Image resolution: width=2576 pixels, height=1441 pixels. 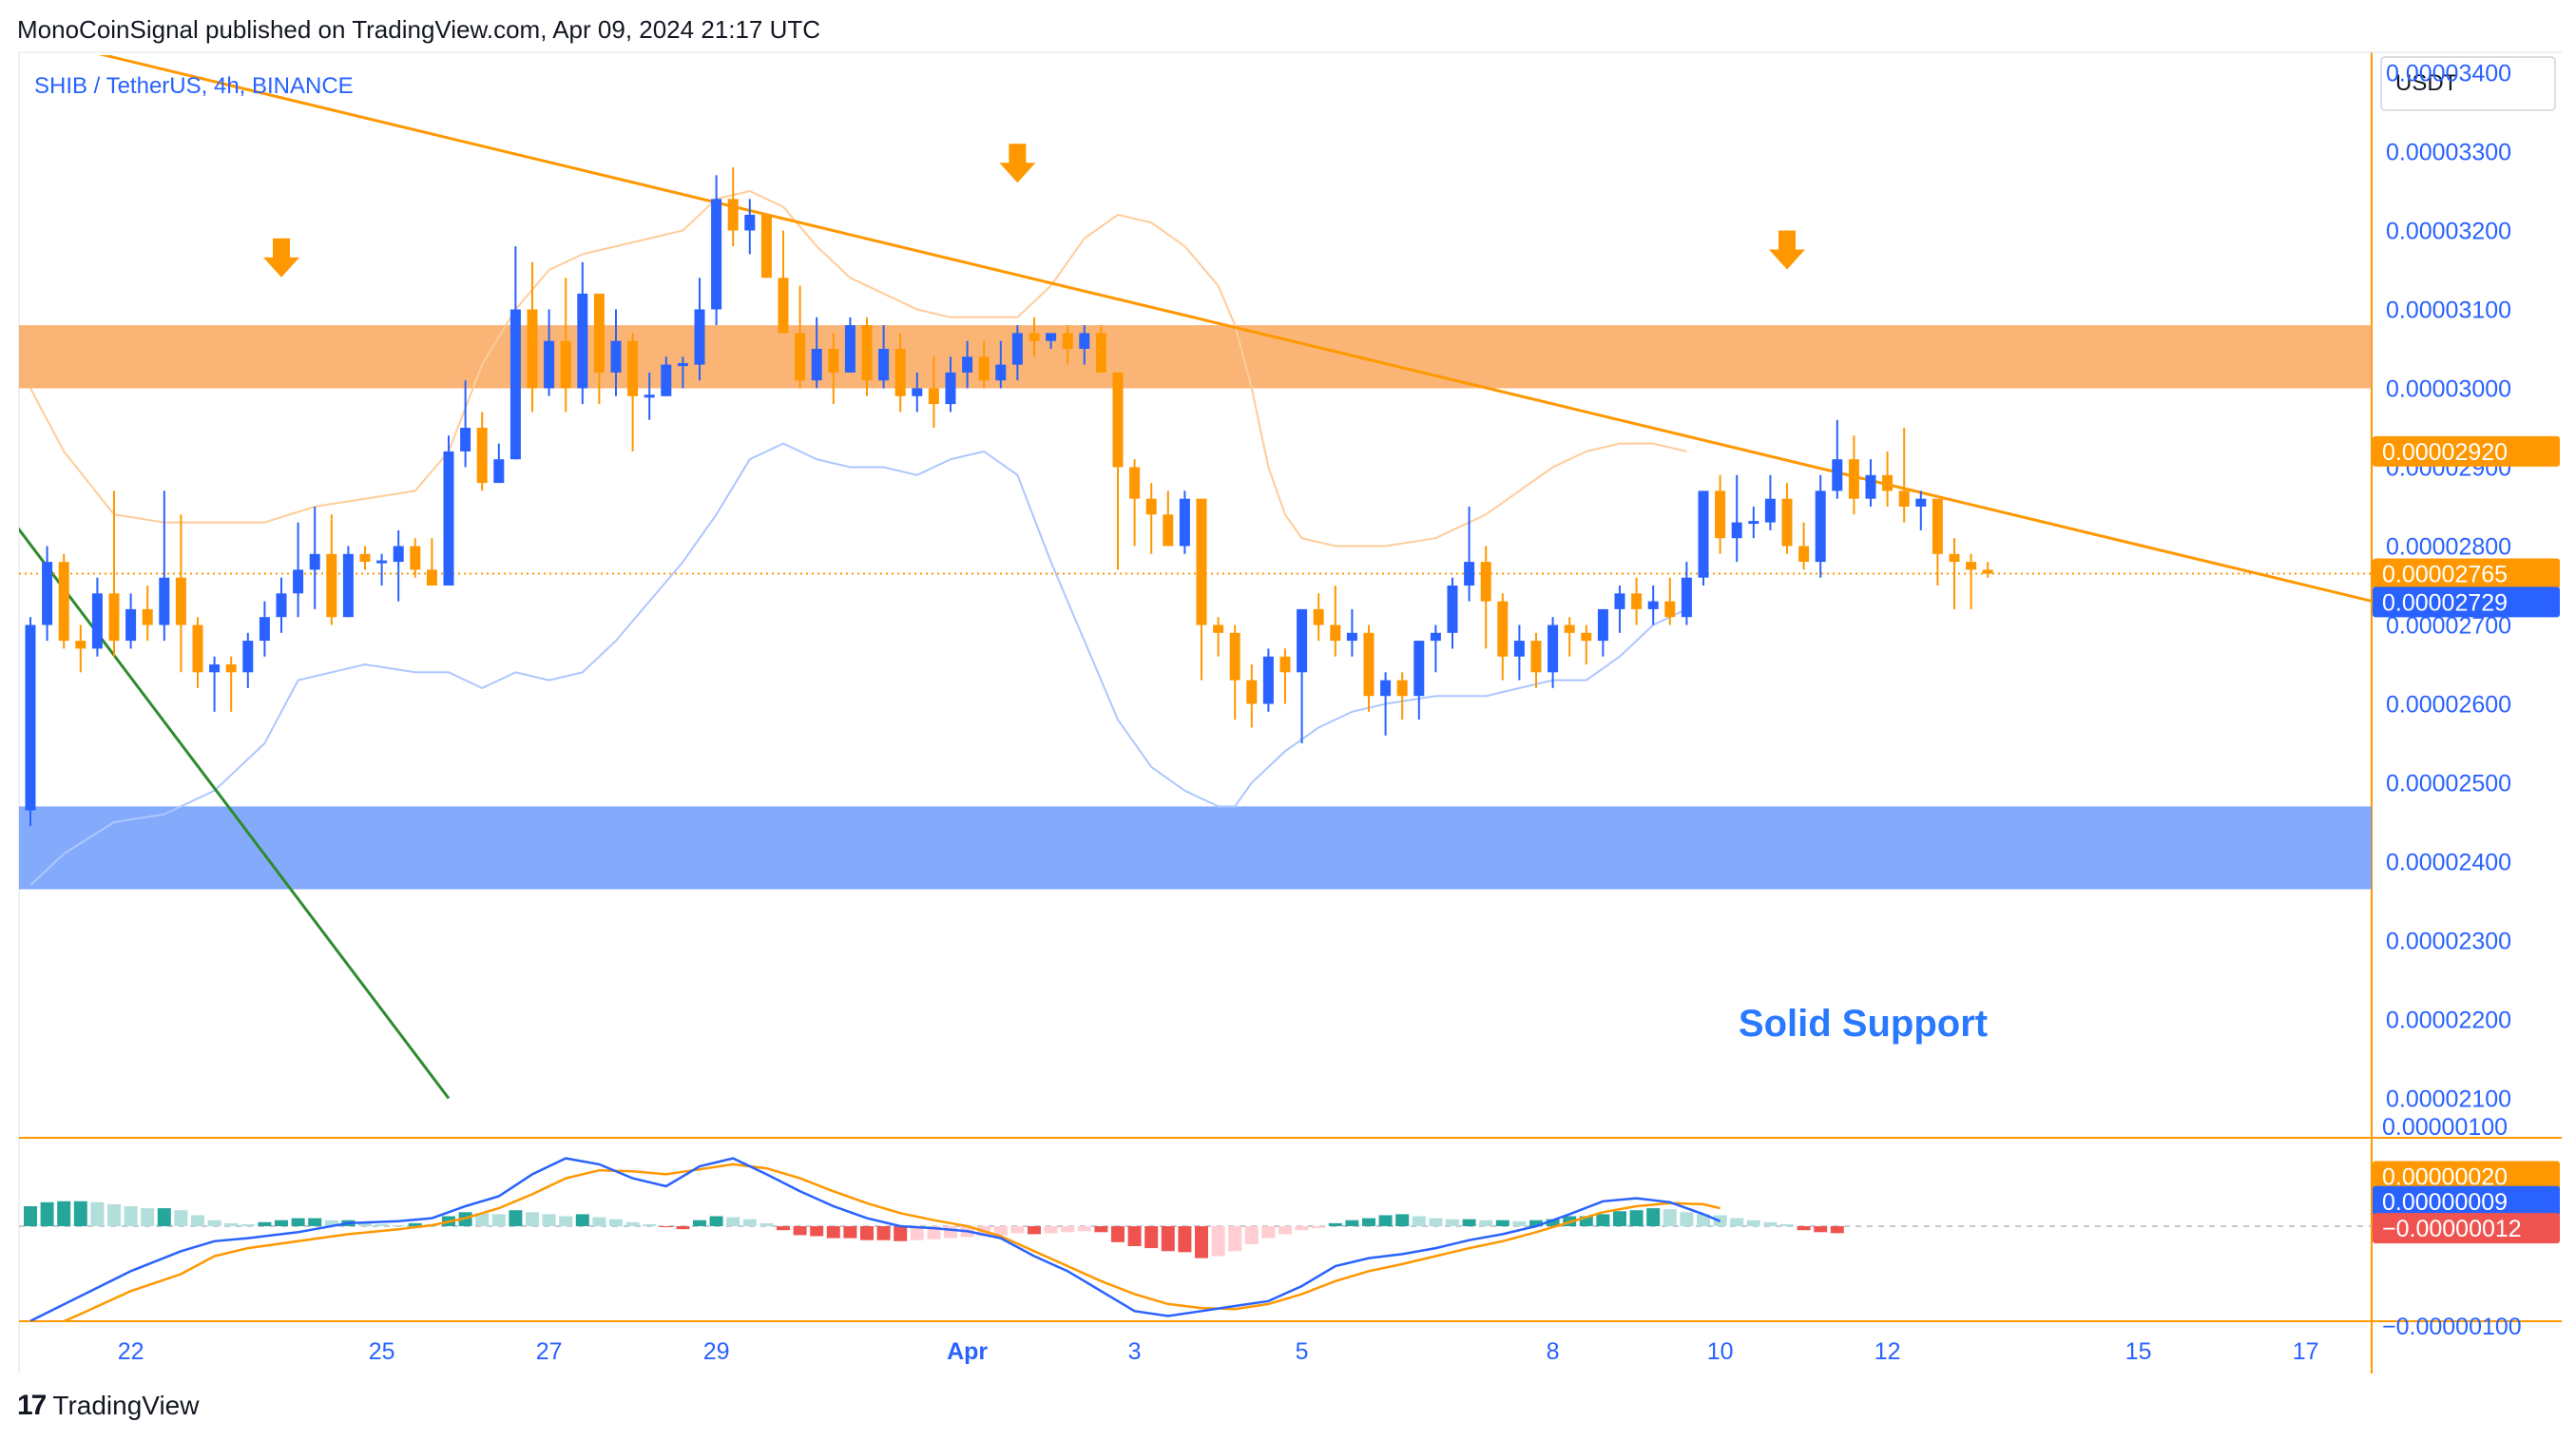 I want to click on currency-label: USDT, so click(x=2426, y=83).